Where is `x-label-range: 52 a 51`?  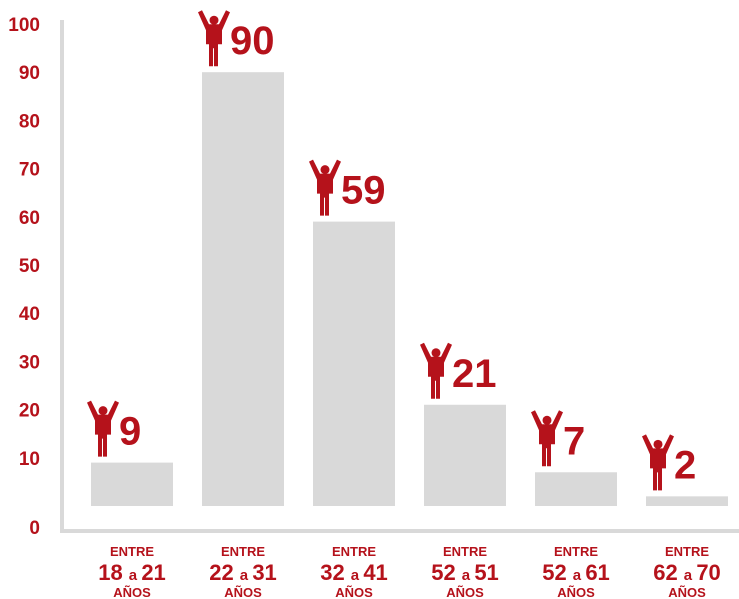
x-label-range: 52 a 51 is located at coordinates (465, 572).